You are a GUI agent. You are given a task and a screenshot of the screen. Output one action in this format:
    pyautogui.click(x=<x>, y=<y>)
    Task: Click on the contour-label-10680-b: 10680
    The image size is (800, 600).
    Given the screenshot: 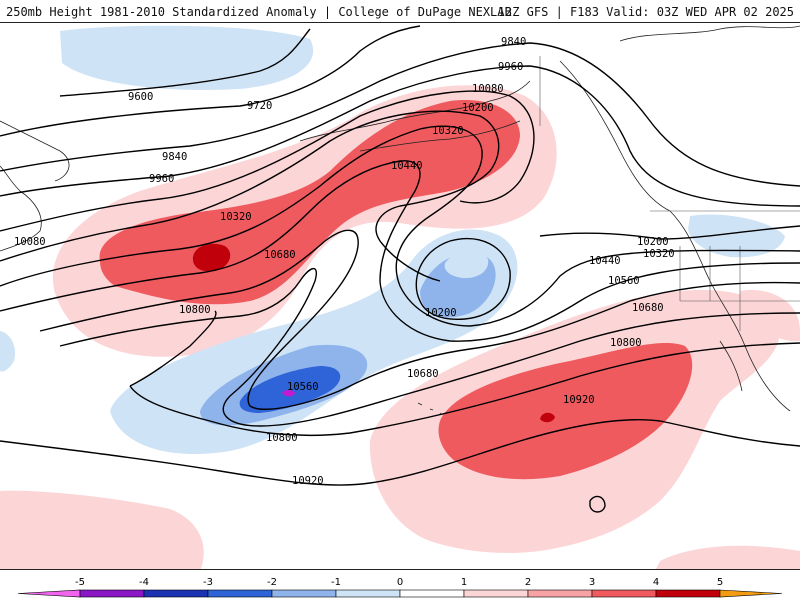 What is the action you would take?
    pyautogui.click(x=423, y=374)
    